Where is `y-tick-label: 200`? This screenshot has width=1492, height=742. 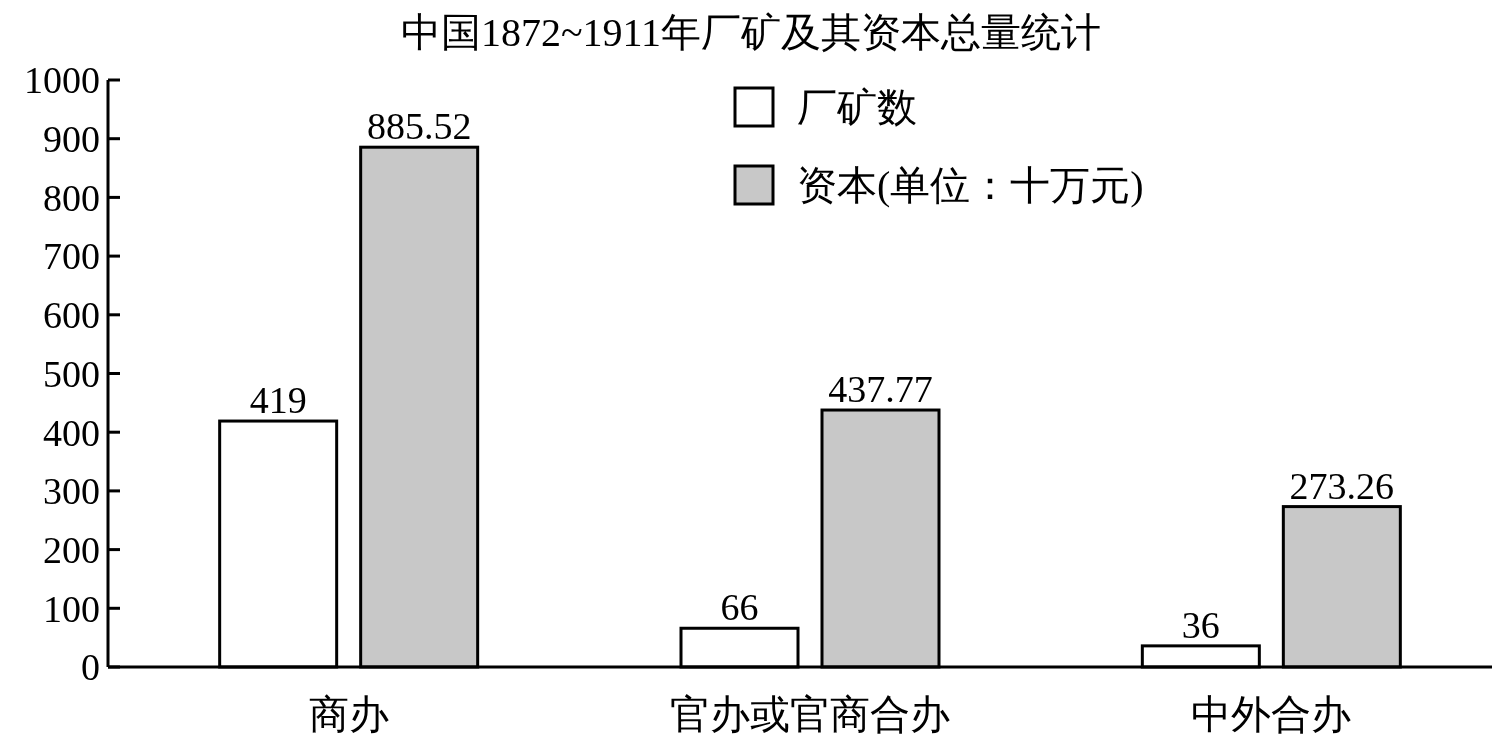 y-tick-label: 200 is located at coordinates (71, 549).